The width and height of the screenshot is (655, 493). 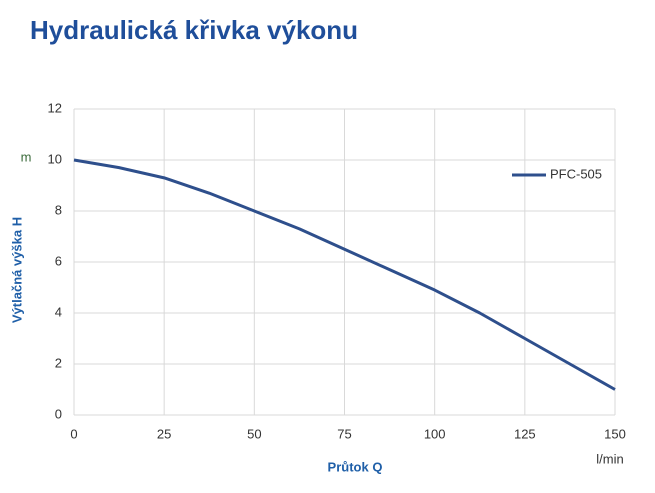 I want to click on y-tick-label: 4, so click(x=58, y=311).